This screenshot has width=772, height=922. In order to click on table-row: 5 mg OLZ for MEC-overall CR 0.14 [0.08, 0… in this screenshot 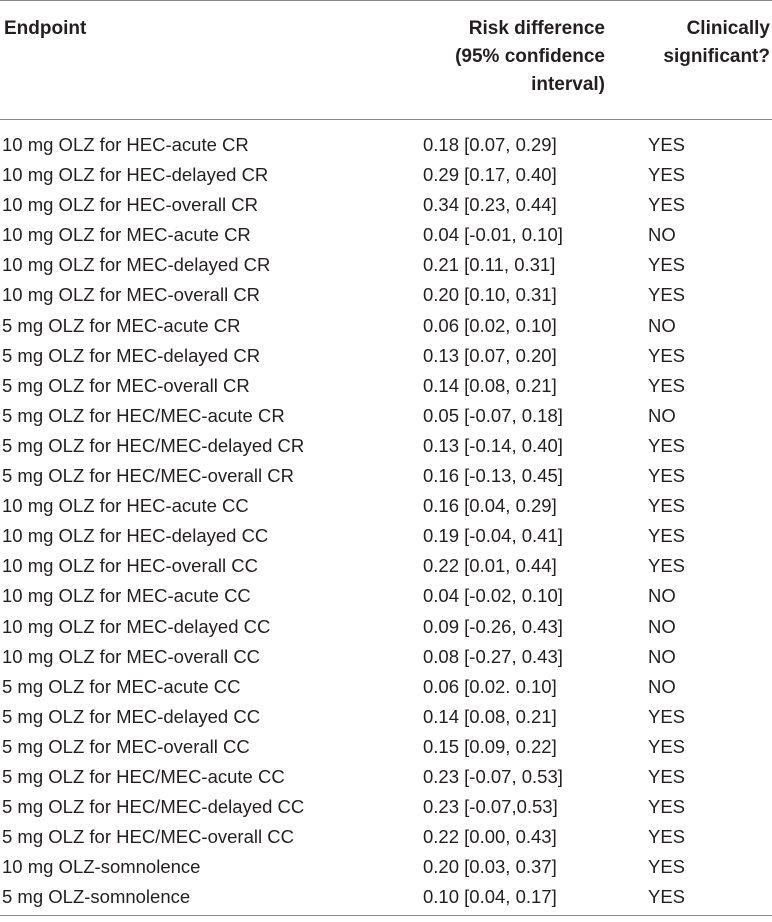, I will do `click(386, 386)`.